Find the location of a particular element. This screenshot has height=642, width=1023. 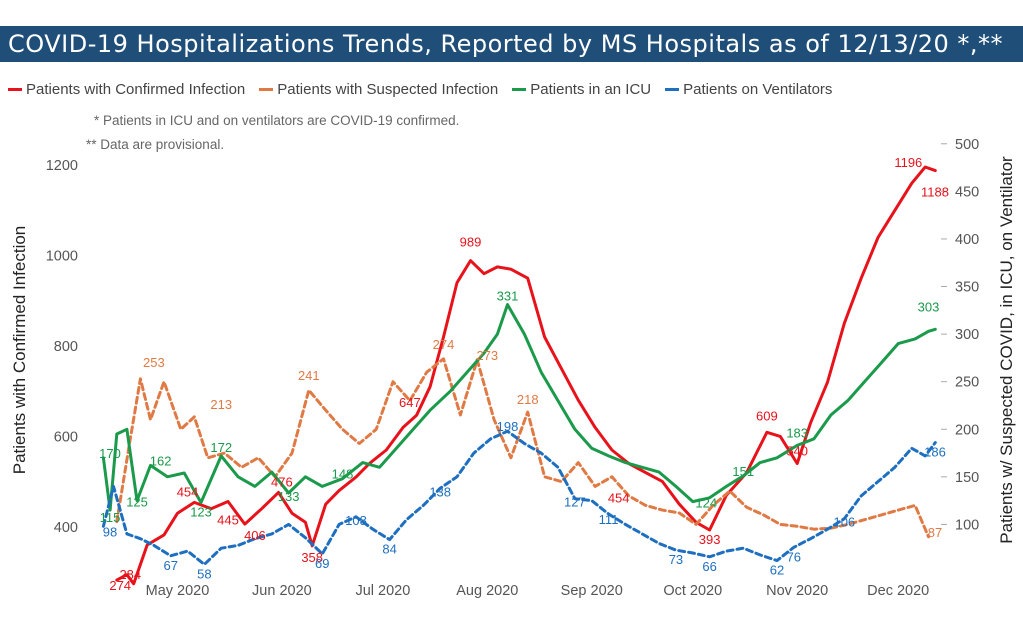

data-label: 170 is located at coordinates (110, 453).